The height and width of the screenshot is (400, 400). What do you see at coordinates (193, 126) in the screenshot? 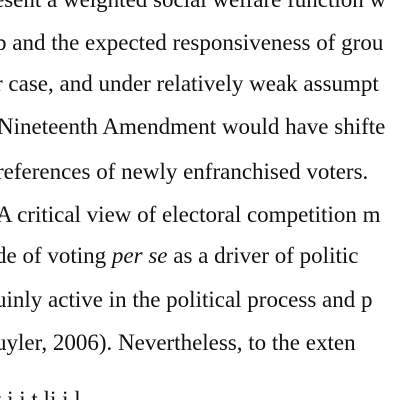
I see `text-line: Nineteenth Amendment would have shifte` at bounding box center [193, 126].